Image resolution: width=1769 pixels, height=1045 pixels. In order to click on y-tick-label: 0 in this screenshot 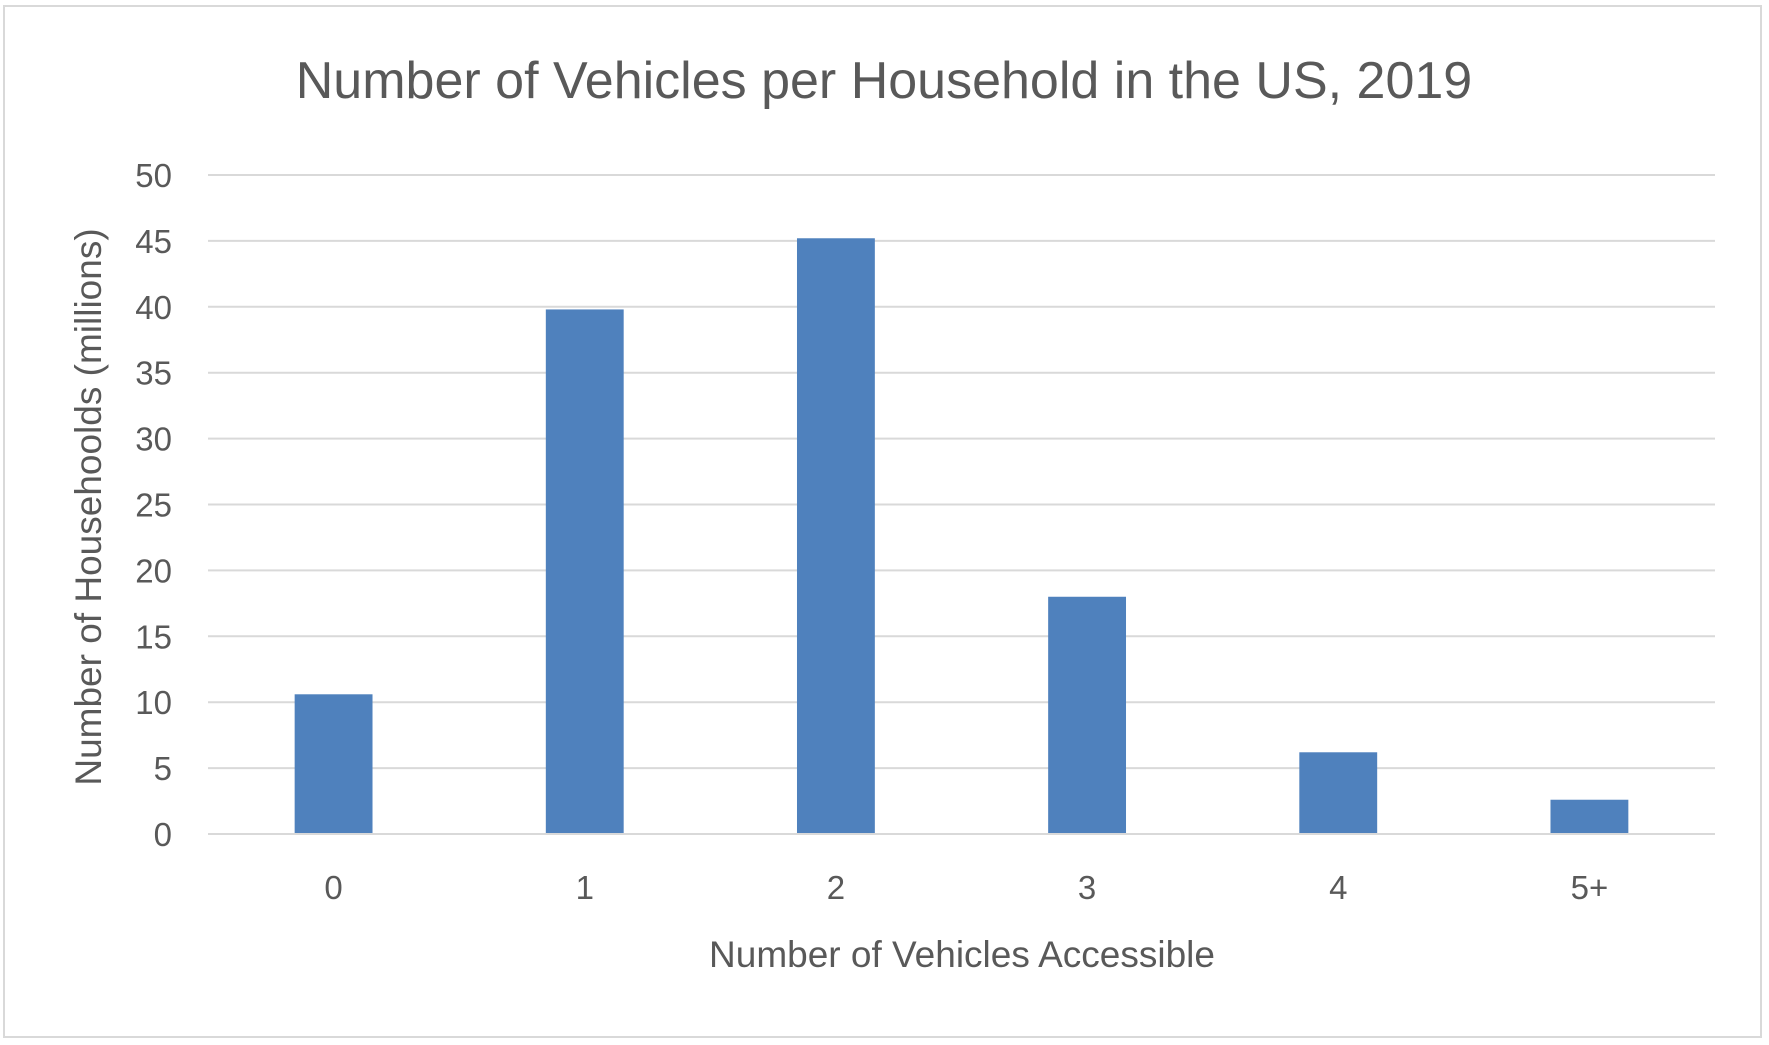, I will do `click(163, 834)`.